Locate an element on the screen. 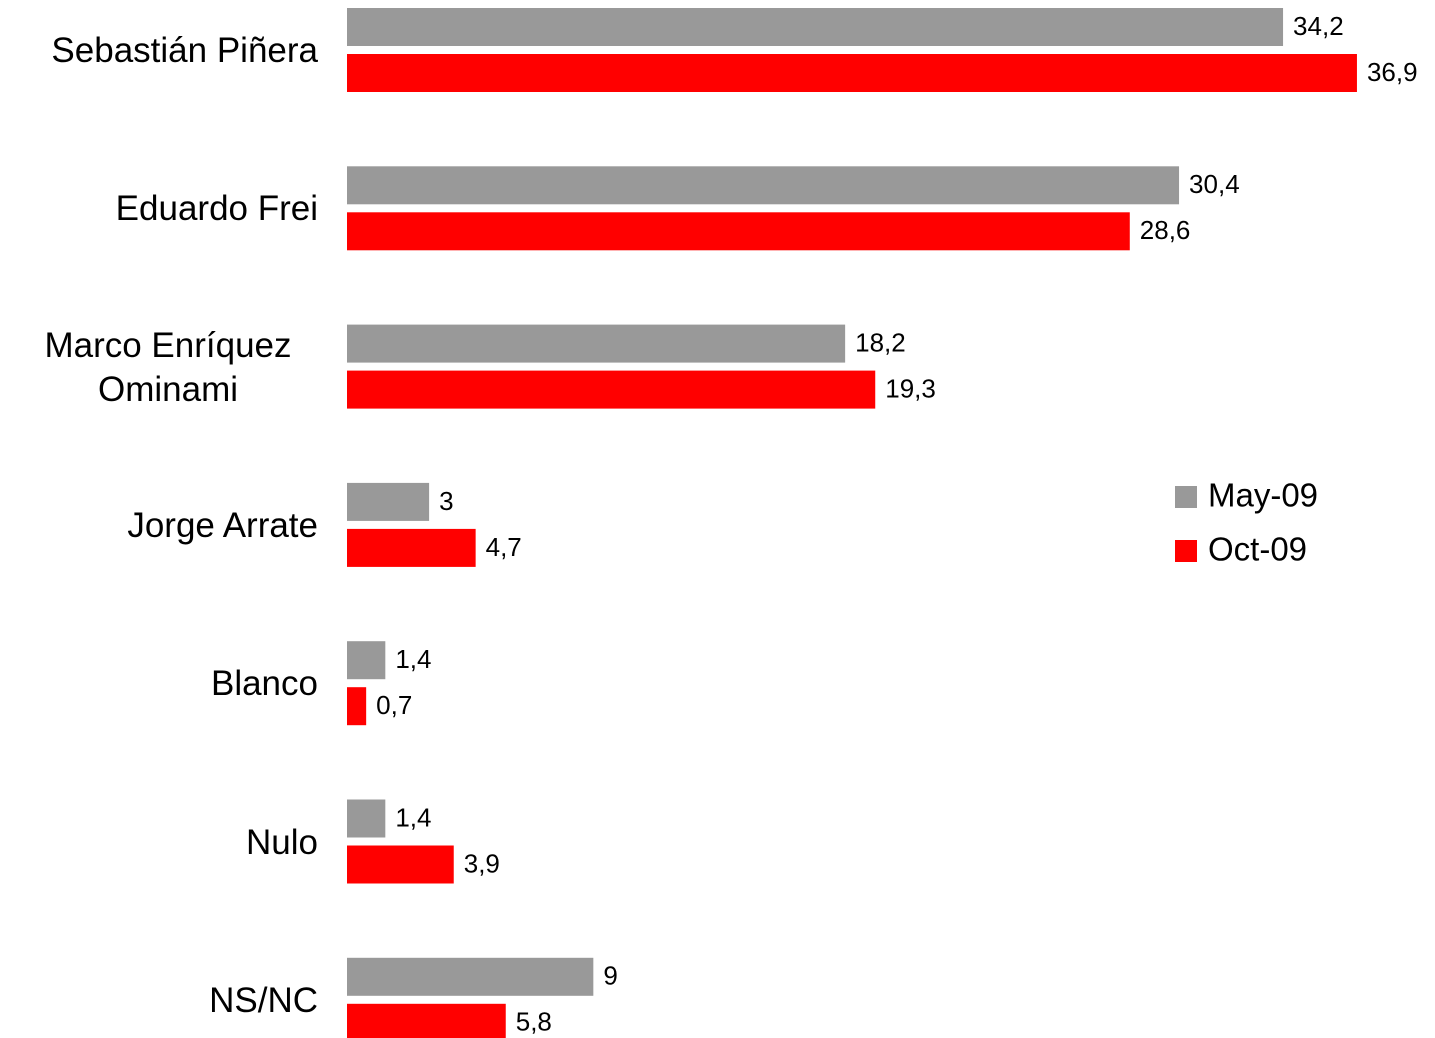 The image size is (1435, 1038). value-label: 5,8 is located at coordinates (534, 1022).